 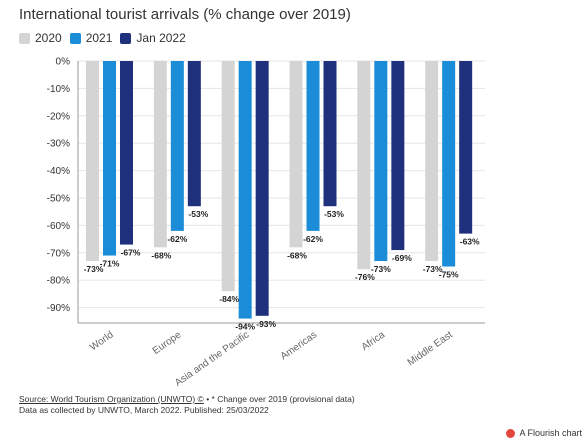 I want to click on data-label: -71%, so click(x=110, y=264).